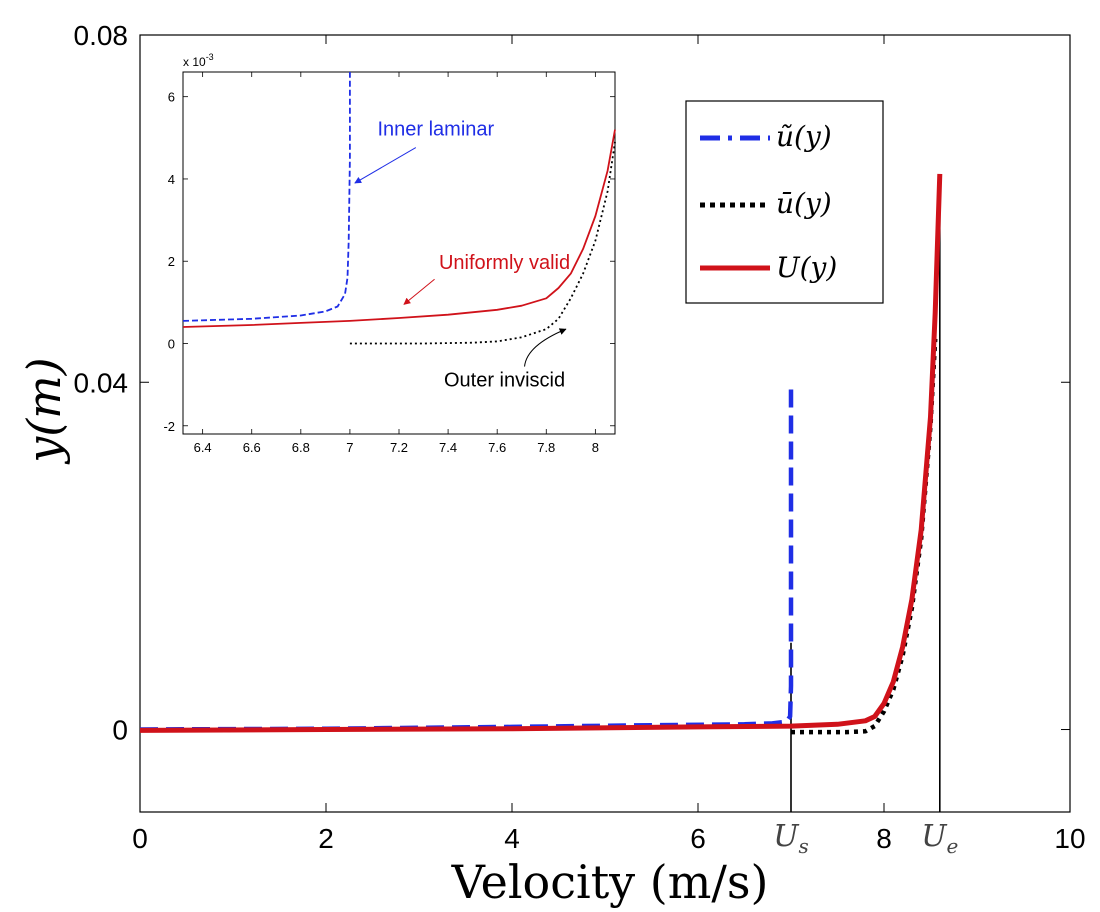 The height and width of the screenshot is (912, 1100). I want to click on x-tick-label: 4, so click(512, 838).